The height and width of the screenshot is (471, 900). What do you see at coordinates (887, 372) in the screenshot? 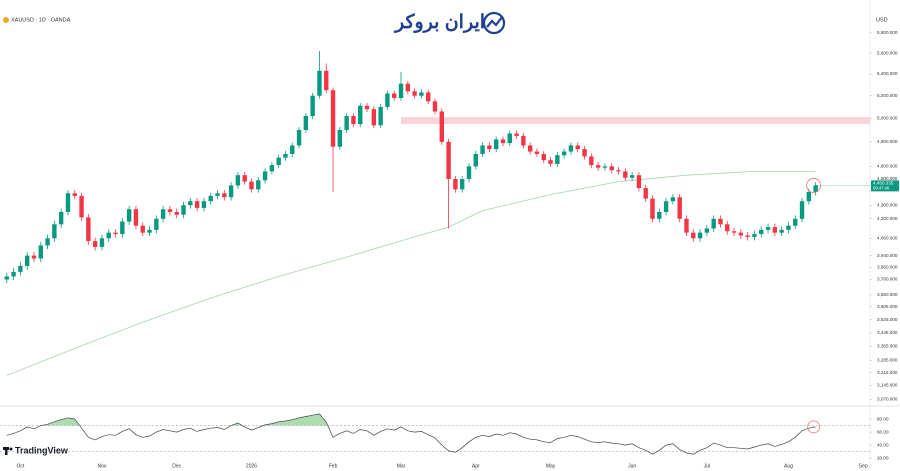
I see `y-tick-label: 3,215.000` at bounding box center [887, 372].